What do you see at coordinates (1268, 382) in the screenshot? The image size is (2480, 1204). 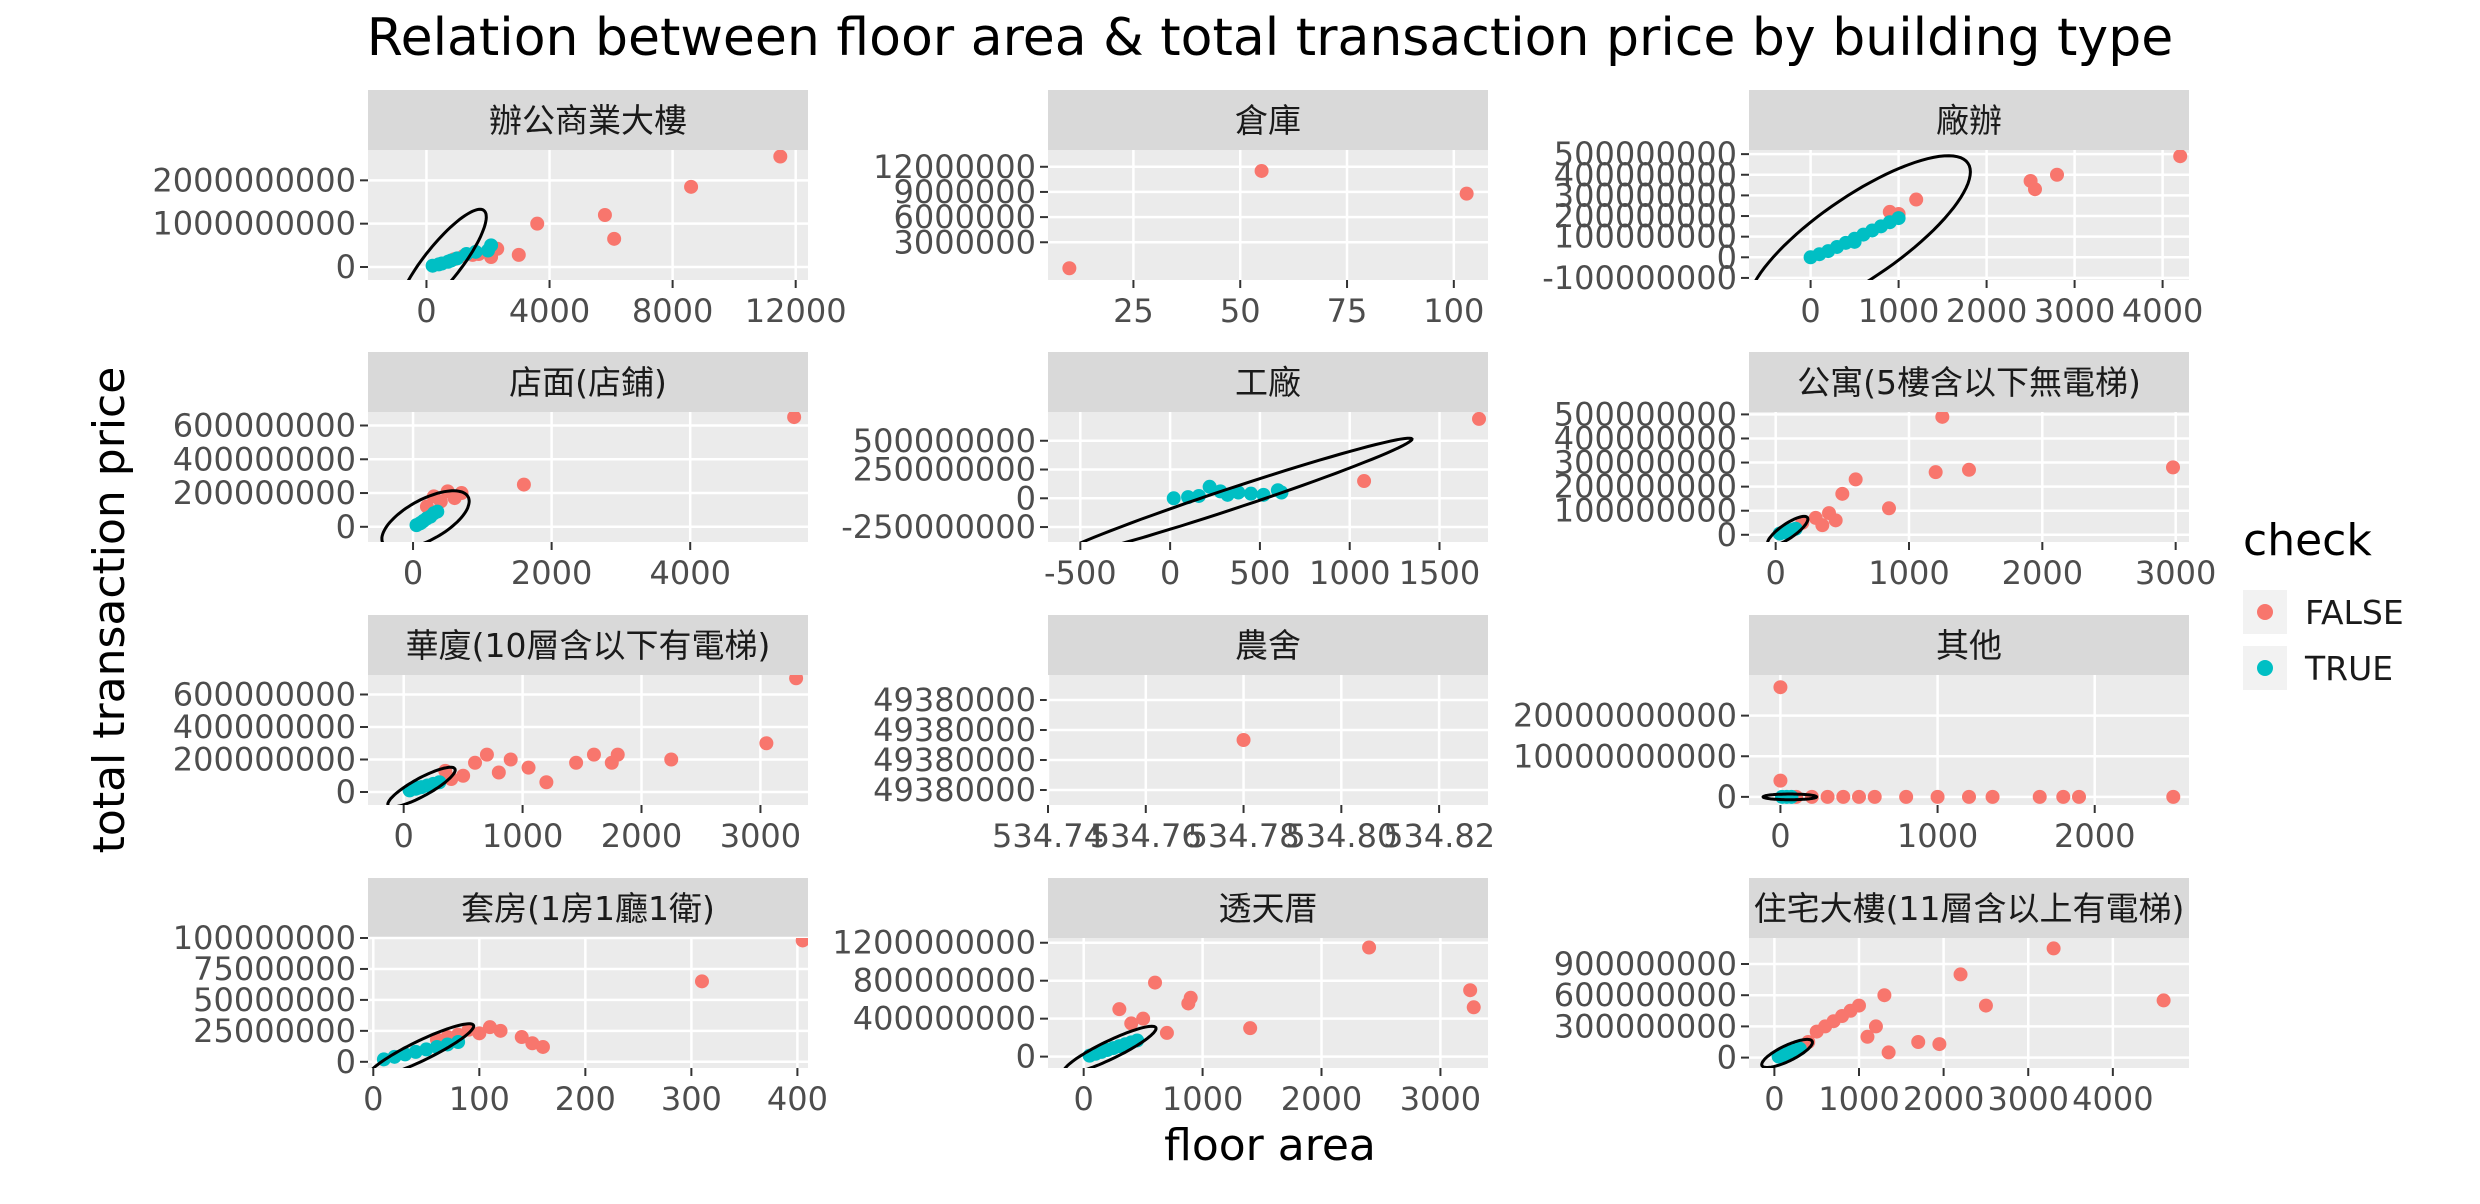 I see `facet-strip-label: 工廠` at bounding box center [1268, 382].